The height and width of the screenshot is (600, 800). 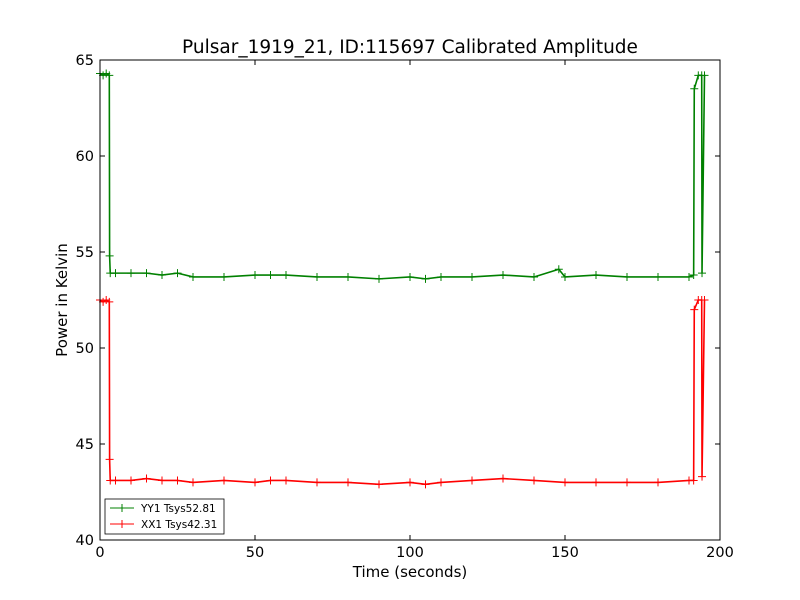 I want to click on y-axis-label: Power in Kelvin, so click(x=62, y=300).